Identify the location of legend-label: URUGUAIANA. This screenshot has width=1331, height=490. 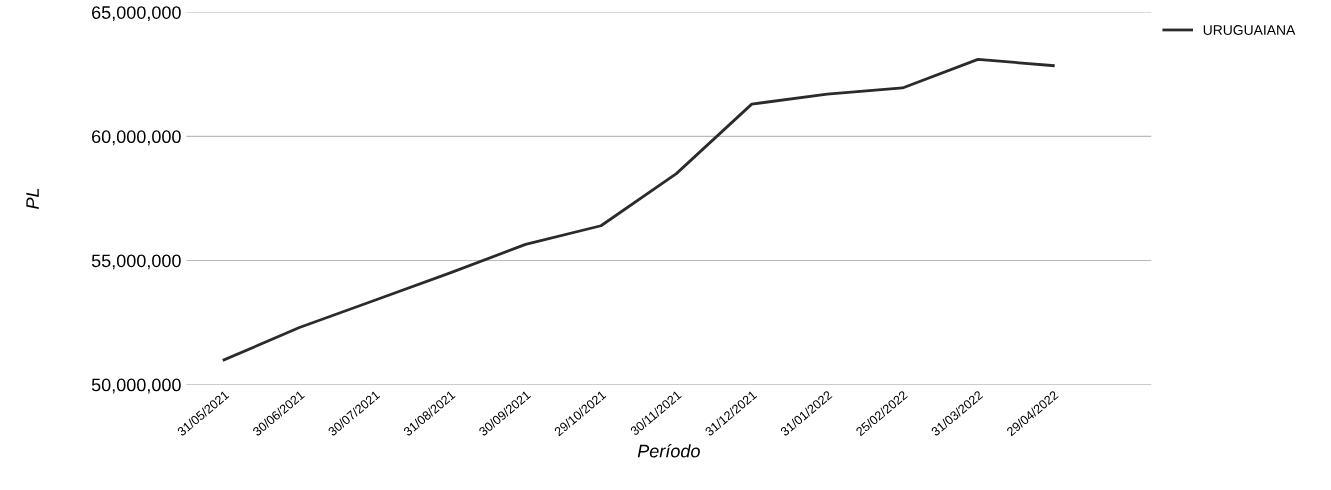
(1249, 30).